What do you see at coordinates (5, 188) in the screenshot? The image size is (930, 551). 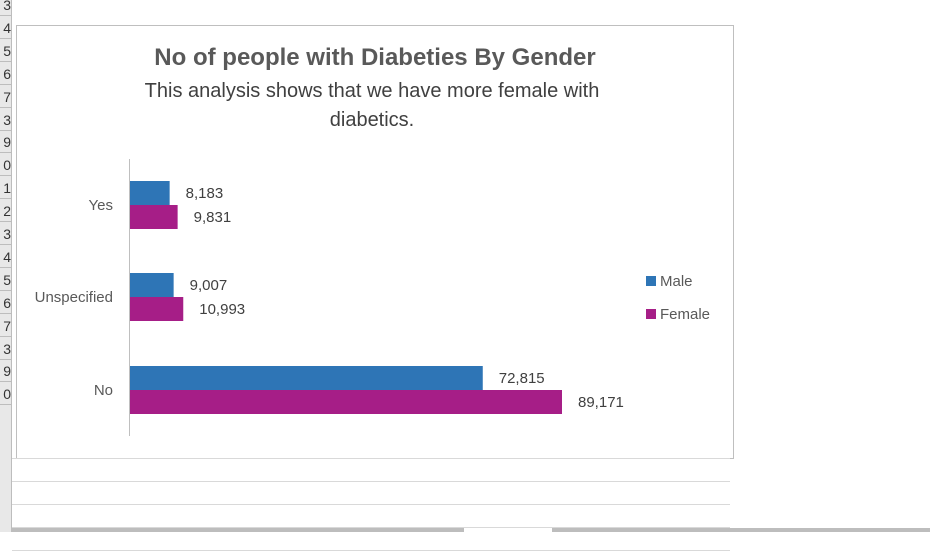 I see `row-number: 1` at bounding box center [5, 188].